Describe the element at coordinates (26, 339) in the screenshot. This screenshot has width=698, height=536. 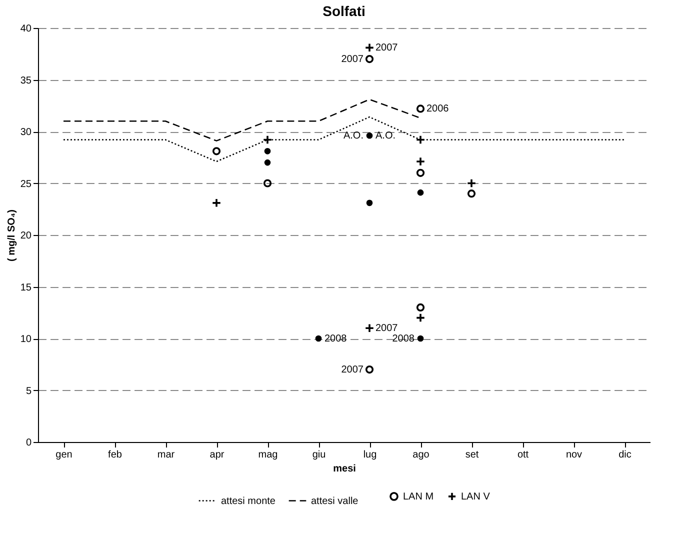
I see `y-tick-label: 10` at that location.